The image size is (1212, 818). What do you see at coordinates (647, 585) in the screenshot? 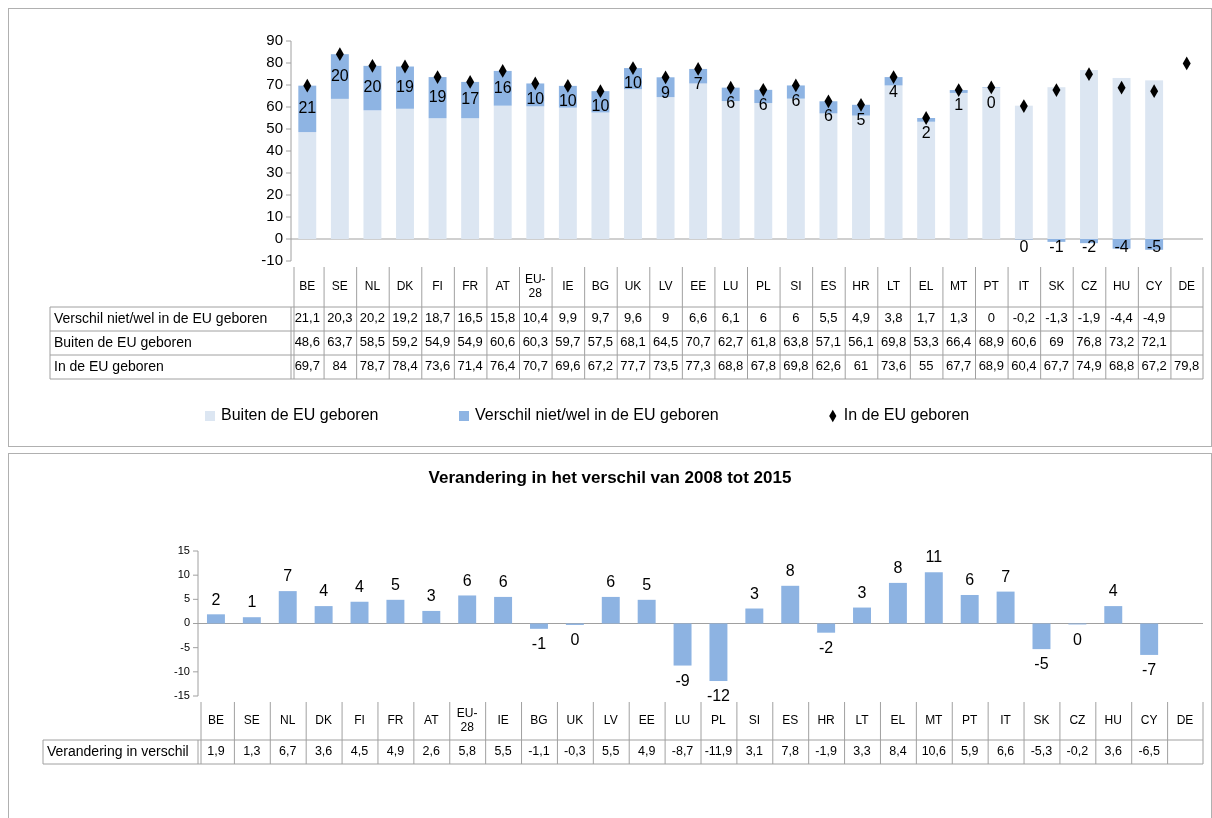
I see `annotation: 5` at bounding box center [647, 585].